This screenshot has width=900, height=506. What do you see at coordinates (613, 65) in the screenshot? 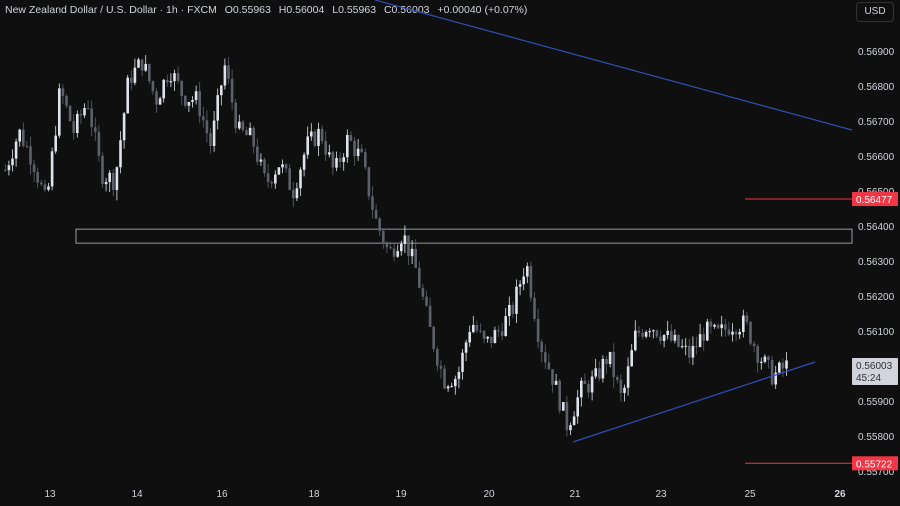
I see `upper-trendline` at bounding box center [613, 65].